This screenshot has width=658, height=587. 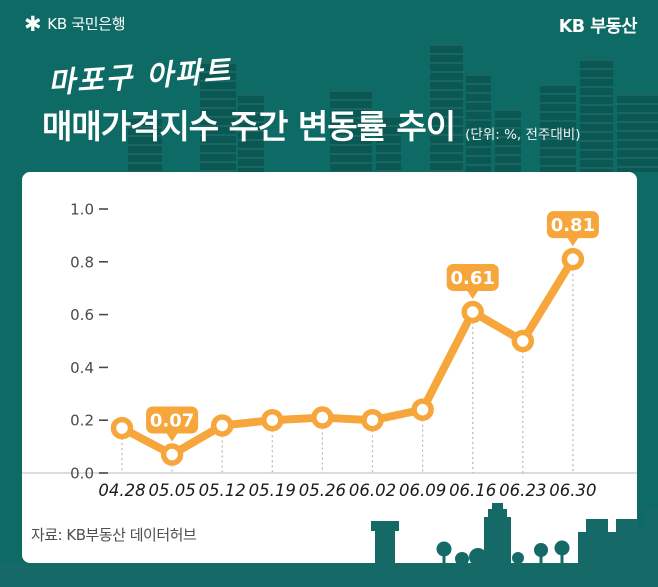 What do you see at coordinates (522, 490) in the screenshot?
I see `x-tick-label: 06.23` at bounding box center [522, 490].